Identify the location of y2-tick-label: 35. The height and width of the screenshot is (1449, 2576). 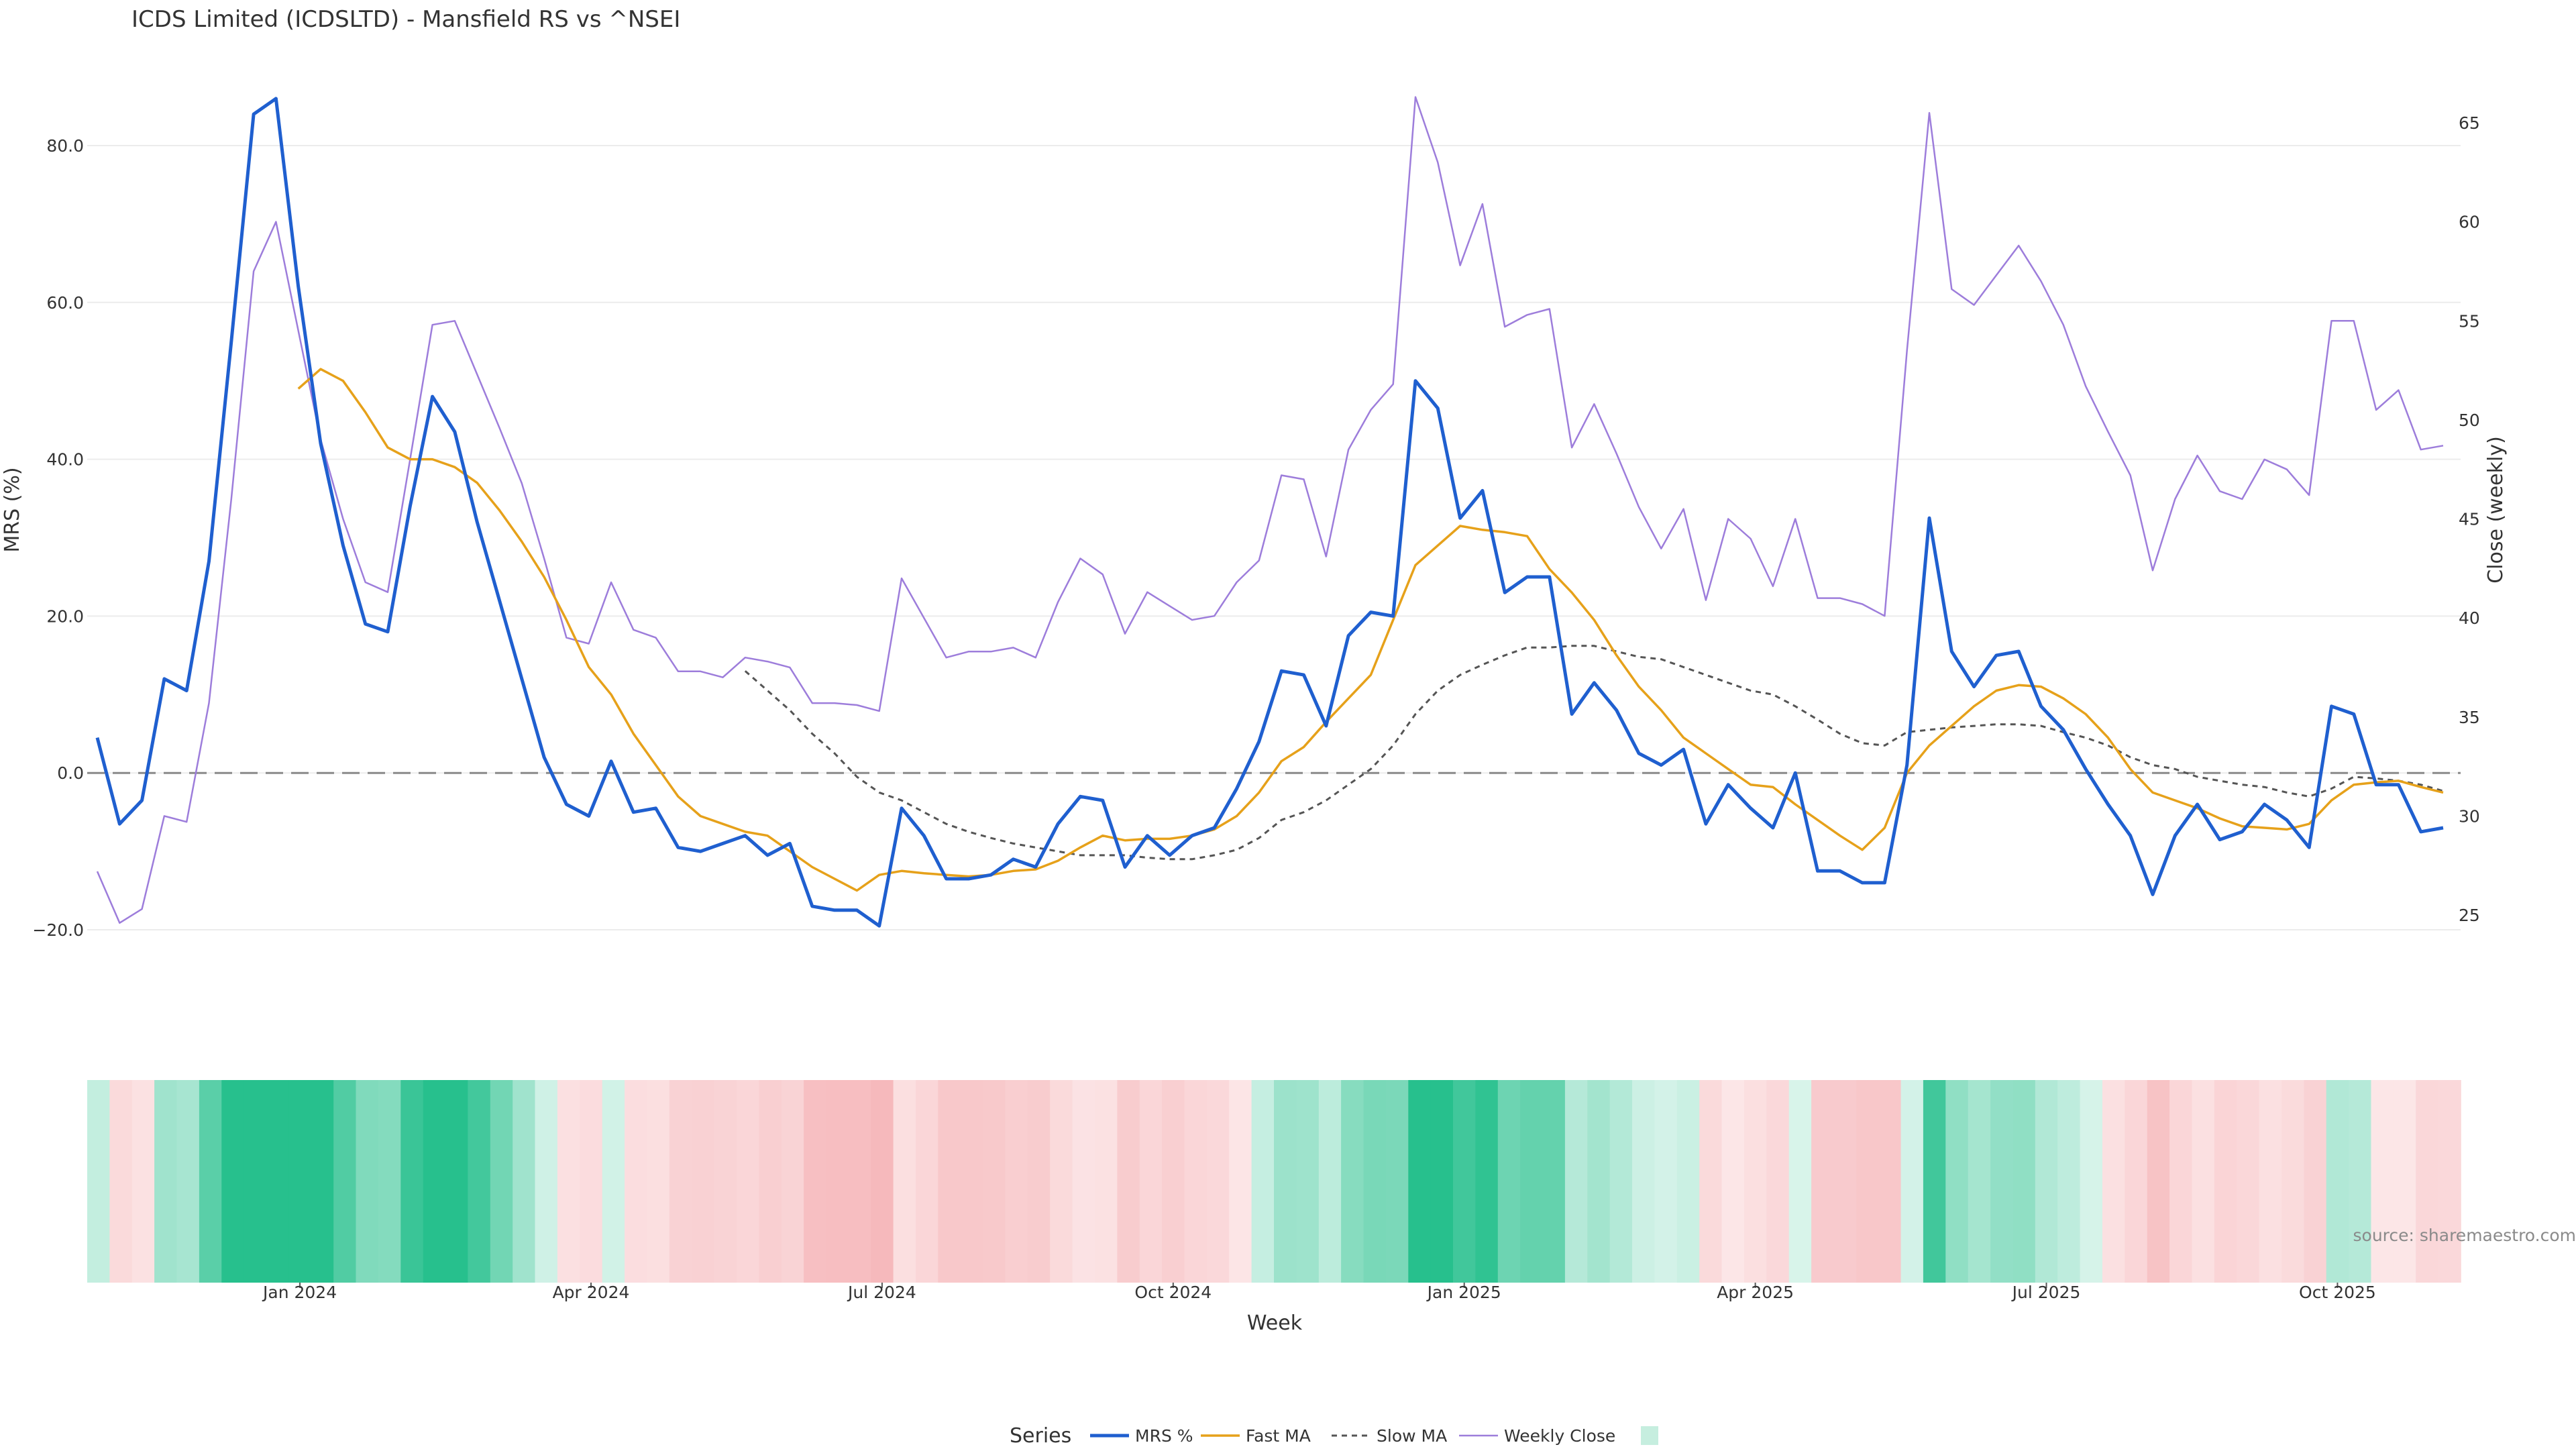
(2469, 717).